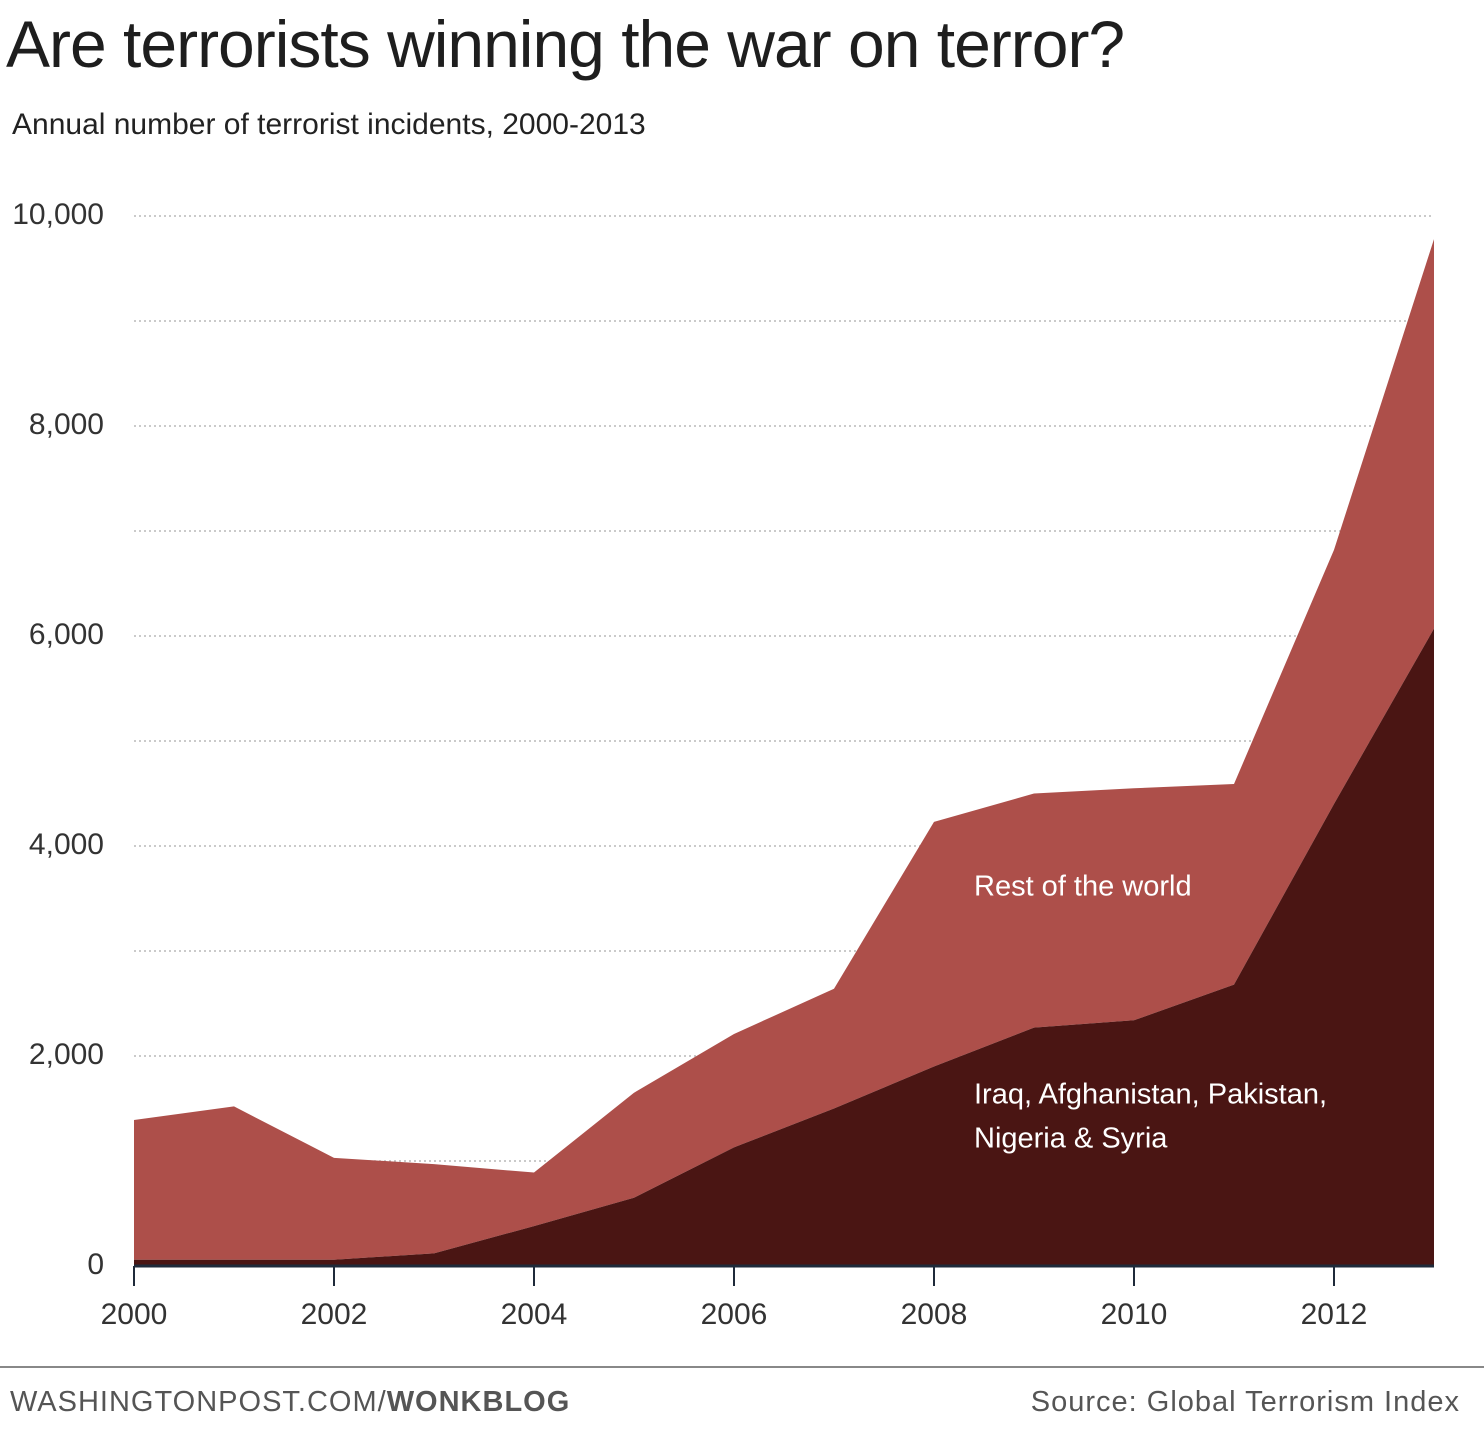 The image size is (1484, 1442). Describe the element at coordinates (1134, 1314) in the screenshot. I see `x-tick-label-2010: 2010` at that location.